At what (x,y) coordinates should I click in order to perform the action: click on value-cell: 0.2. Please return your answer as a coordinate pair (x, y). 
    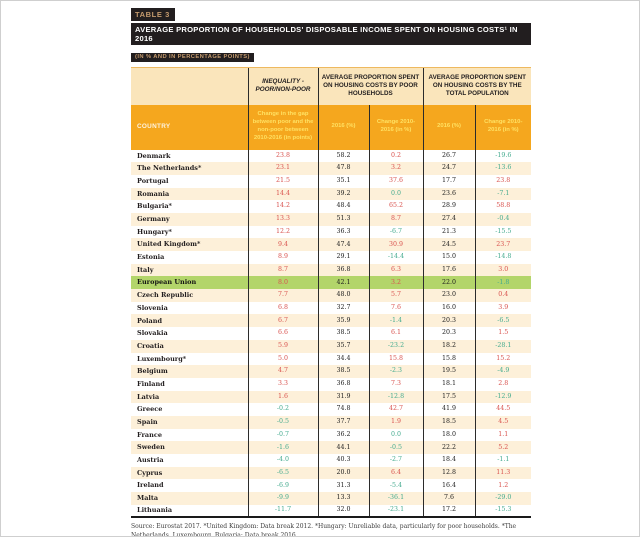
    Looking at the image, I should click on (396, 156).